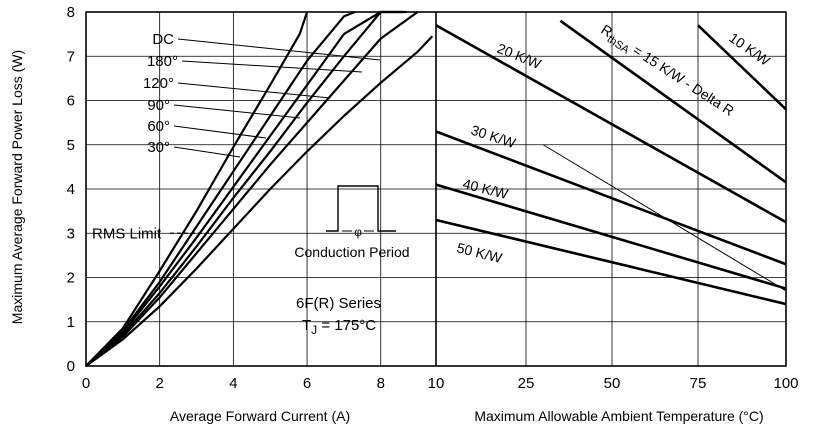 The image size is (819, 434). Describe the element at coordinates (749, 49) in the screenshot. I see `rth-label: 10 K/W` at that location.